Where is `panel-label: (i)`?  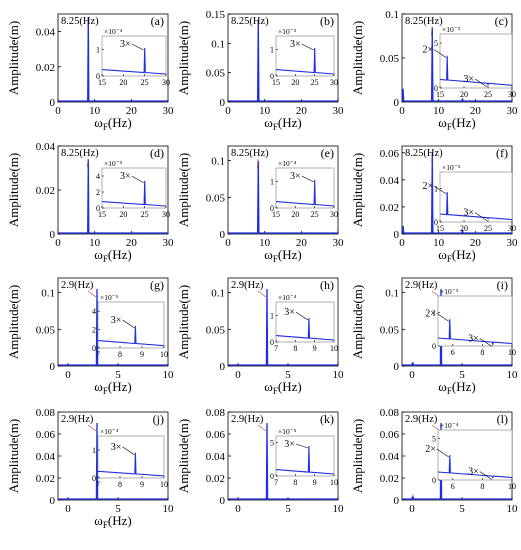
panel-label: (i) is located at coordinates (502, 285).